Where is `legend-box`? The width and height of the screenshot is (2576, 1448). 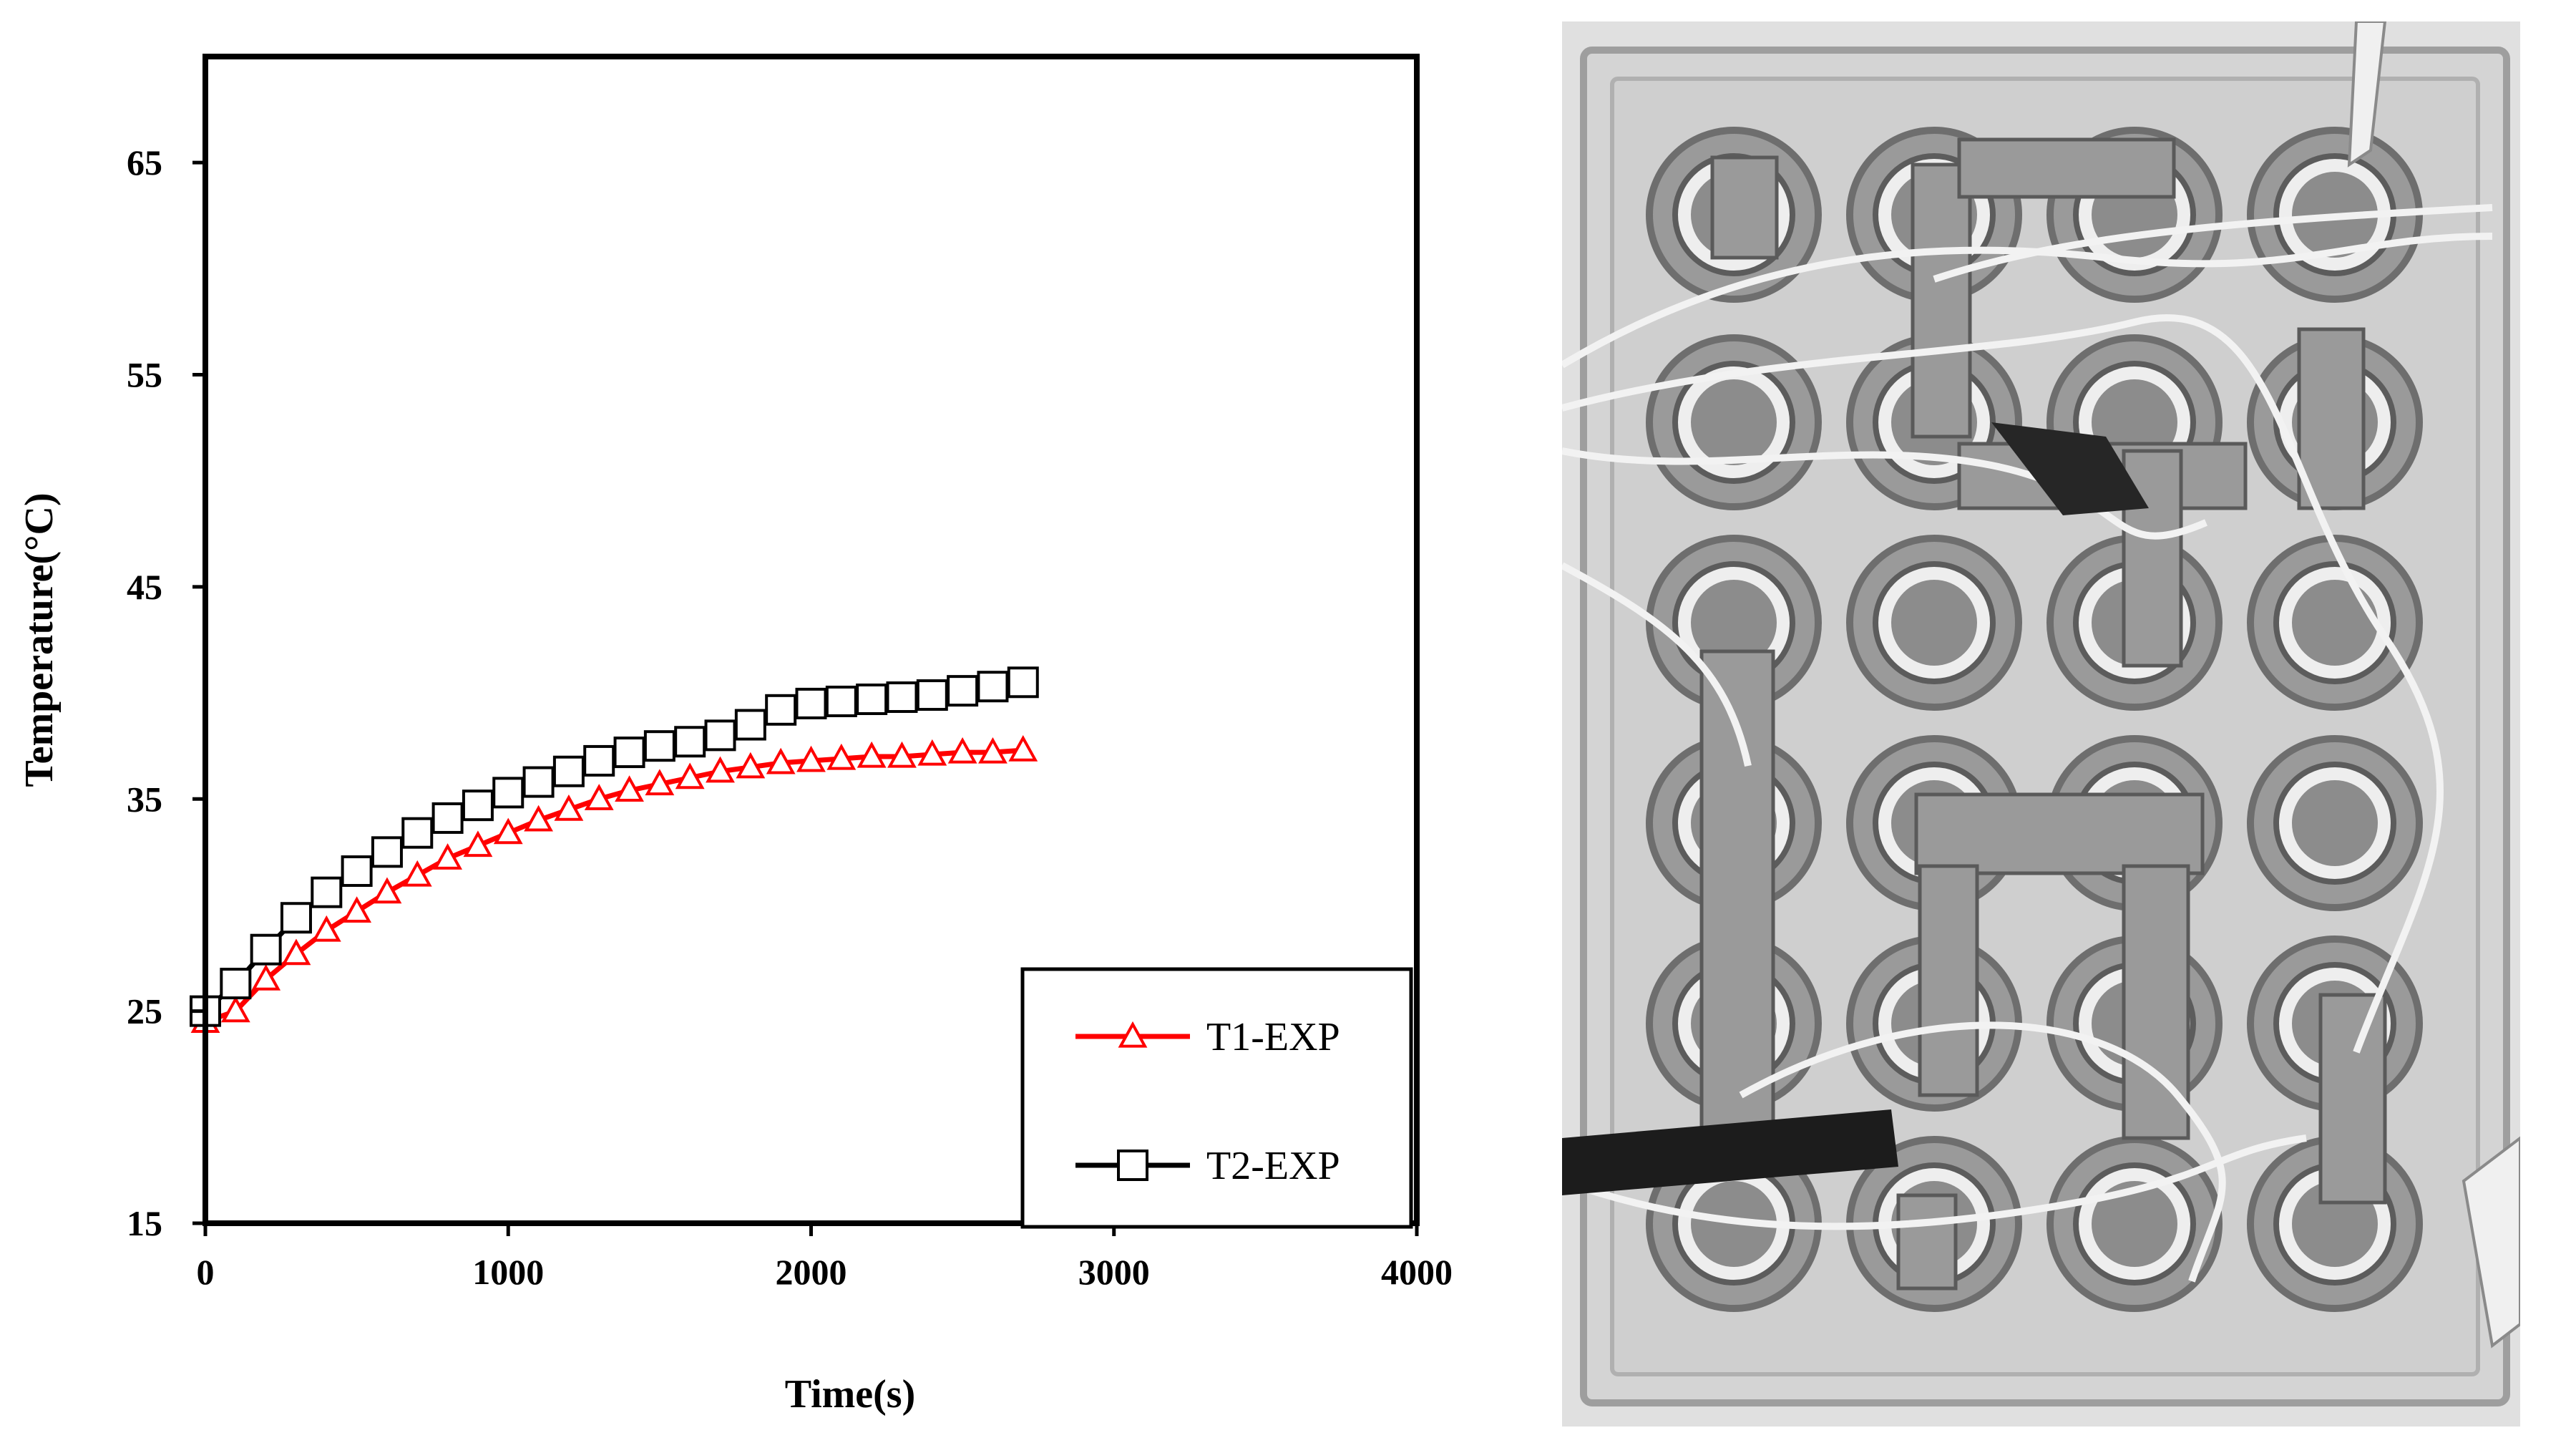
legend-box is located at coordinates (1216, 1098).